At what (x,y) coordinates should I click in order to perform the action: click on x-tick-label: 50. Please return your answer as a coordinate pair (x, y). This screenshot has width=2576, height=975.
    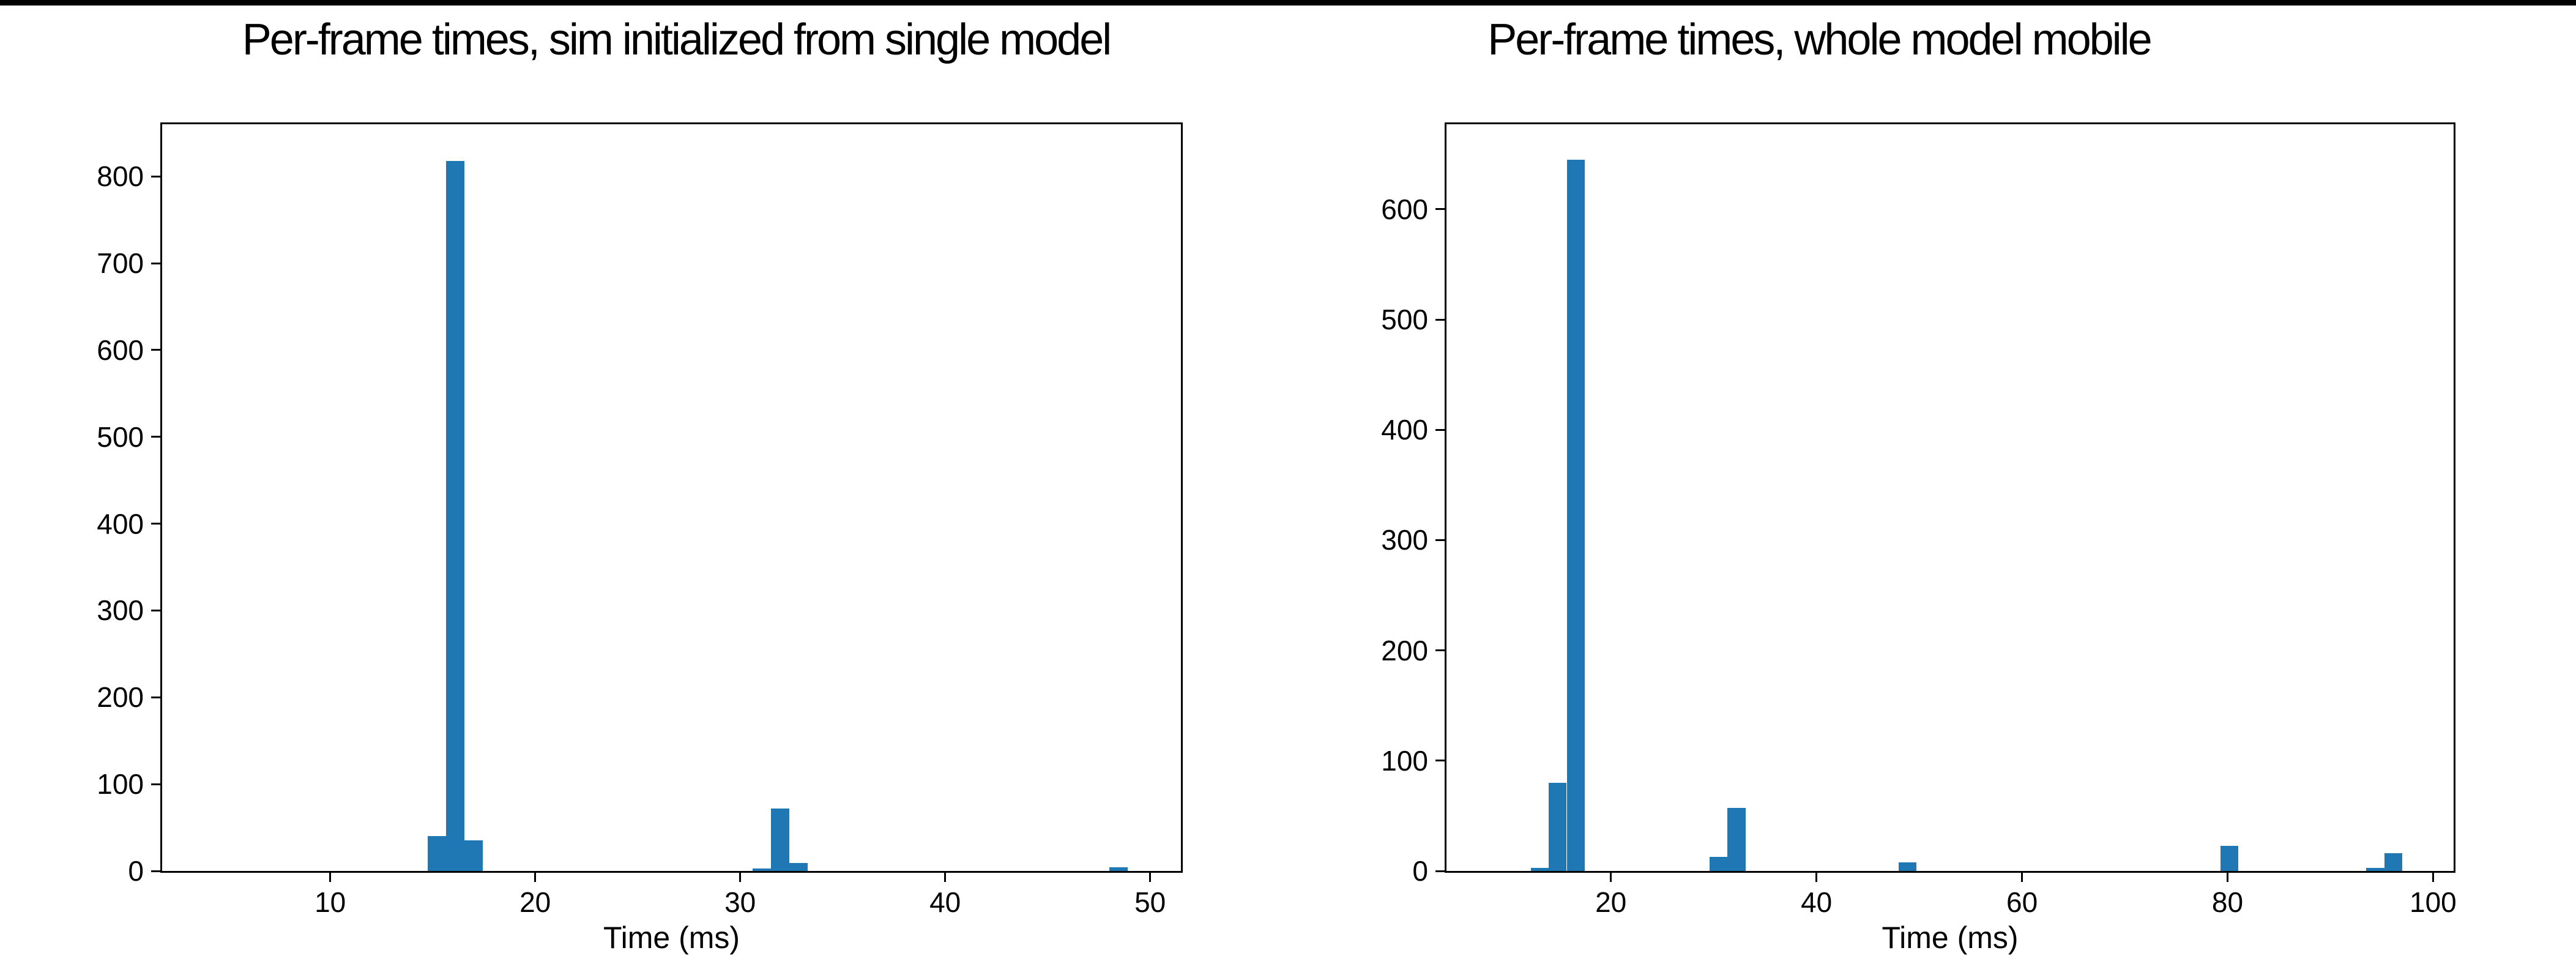
    Looking at the image, I should click on (1150, 902).